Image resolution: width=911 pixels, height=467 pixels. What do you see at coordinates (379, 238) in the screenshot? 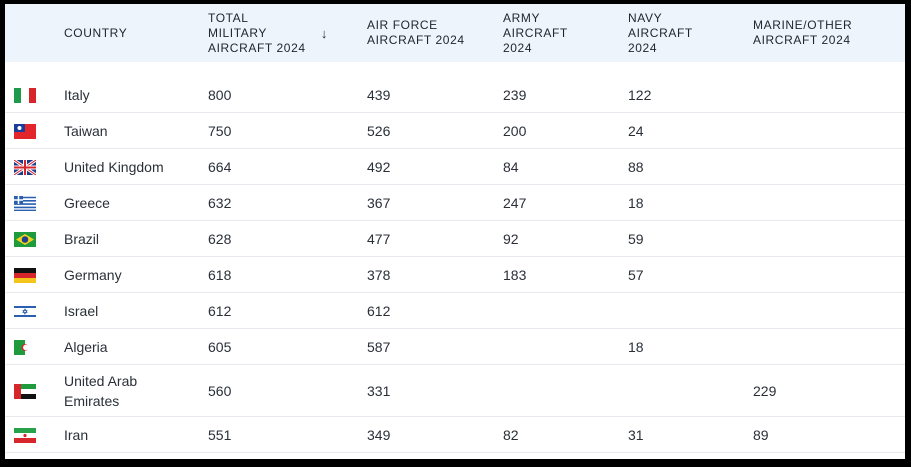
I see `cell-text: 477` at bounding box center [379, 238].